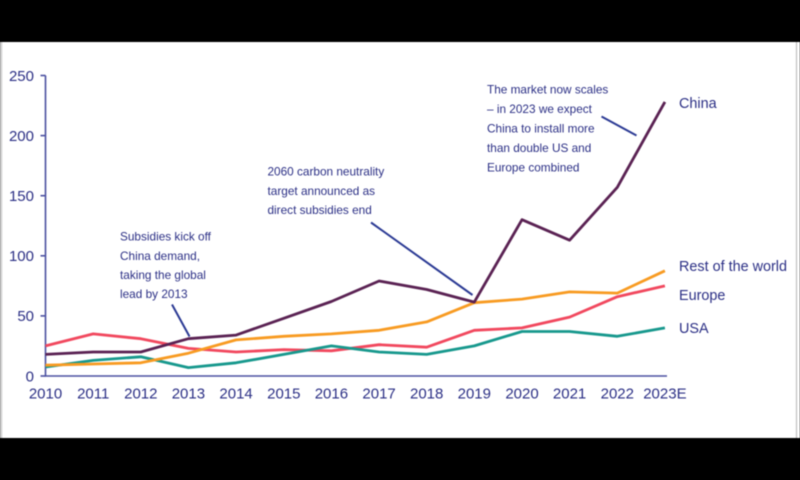 This screenshot has width=800, height=480. I want to click on svg-text: USA, so click(694, 329).